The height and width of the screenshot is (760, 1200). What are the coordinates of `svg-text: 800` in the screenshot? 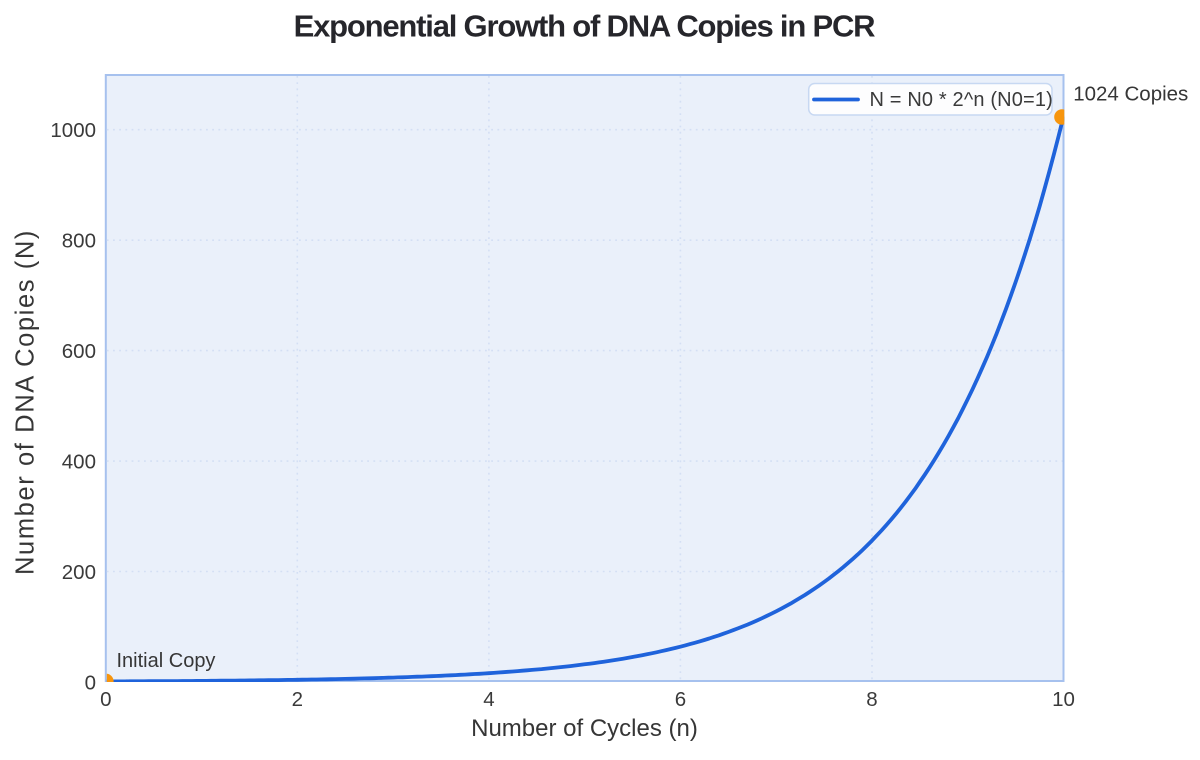 It's located at (79, 241).